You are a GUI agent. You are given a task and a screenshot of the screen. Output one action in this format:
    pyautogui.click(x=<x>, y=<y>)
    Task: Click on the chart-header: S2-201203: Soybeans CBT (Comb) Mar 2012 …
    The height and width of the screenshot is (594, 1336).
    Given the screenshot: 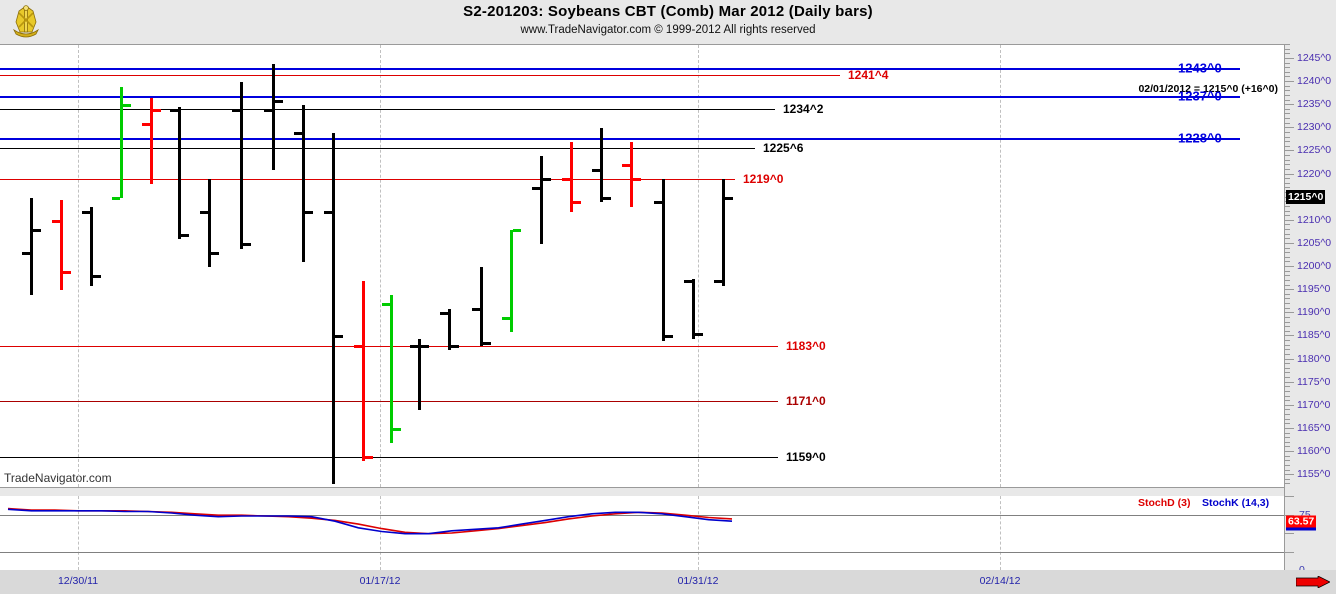 What is the action you would take?
    pyautogui.click(x=668, y=22)
    